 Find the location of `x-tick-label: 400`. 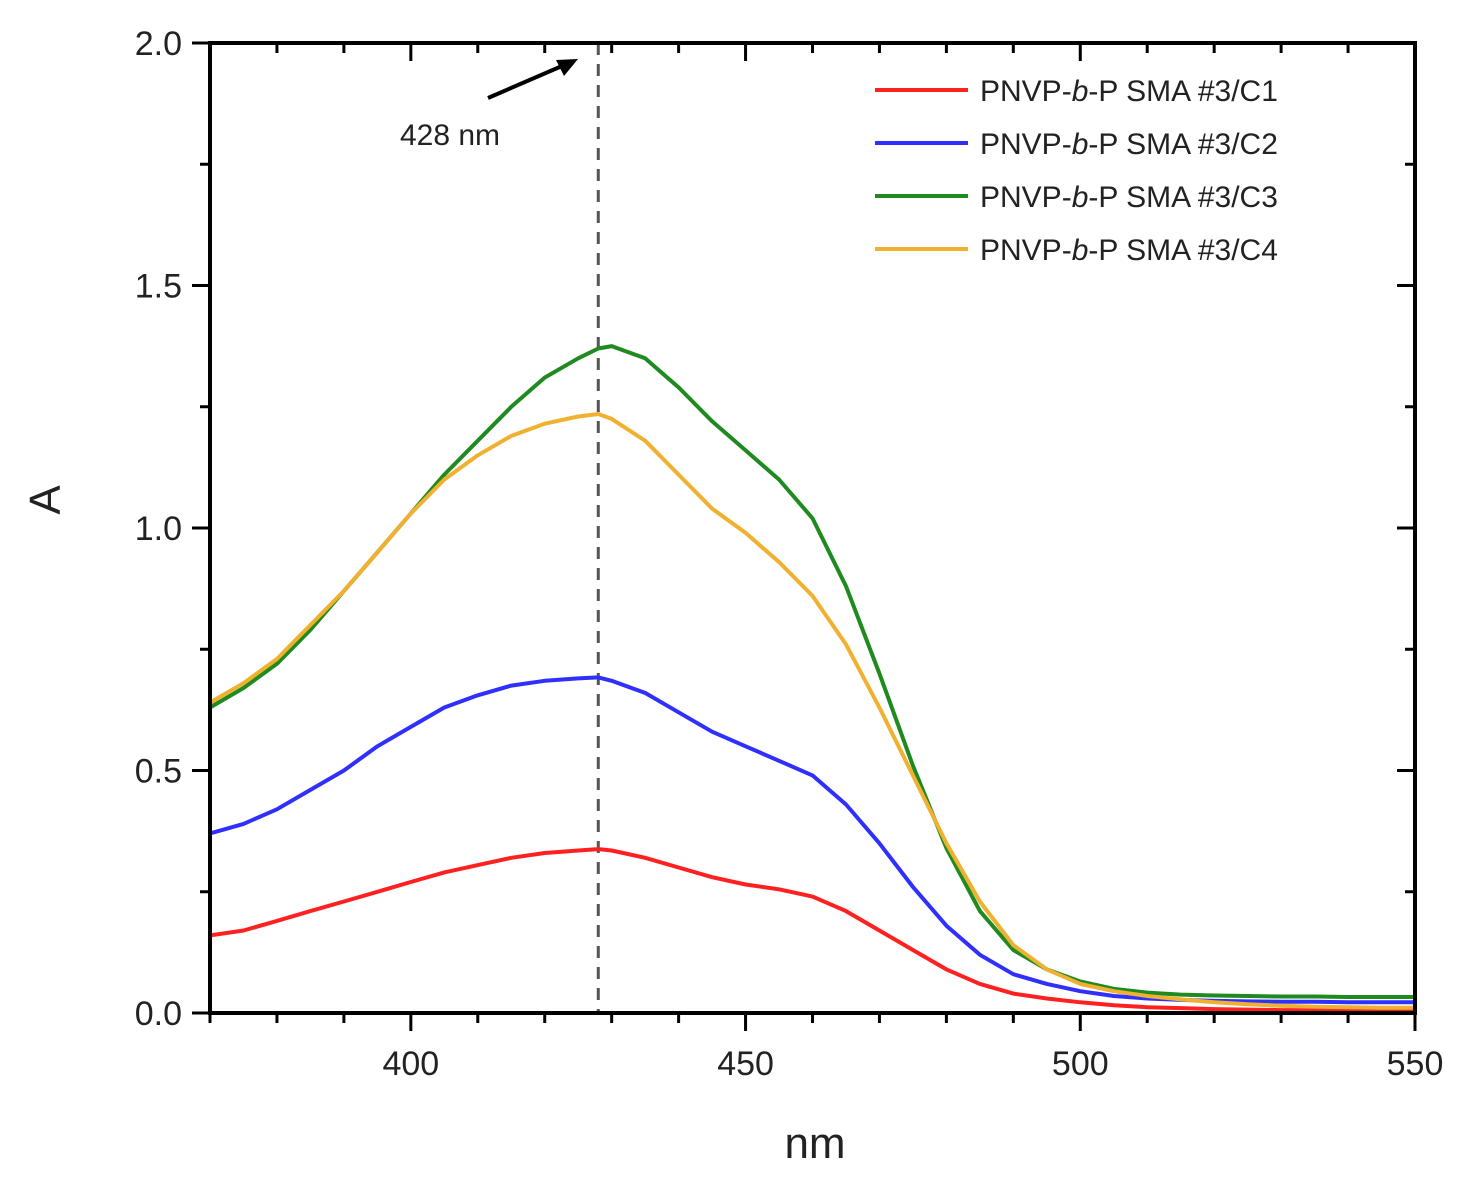

x-tick-label: 400 is located at coordinates (410, 1064).